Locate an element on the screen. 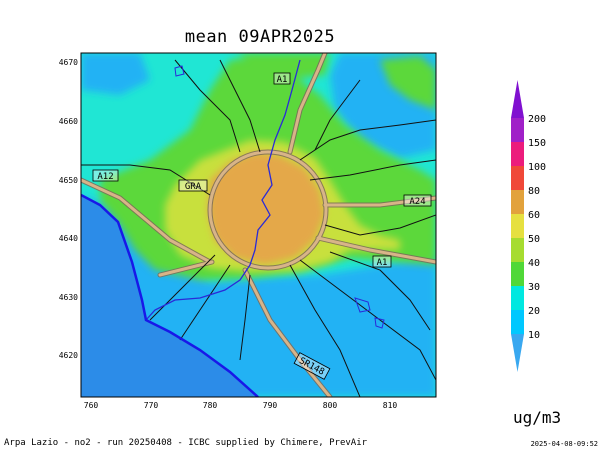 Image resolution: width=600 pixels, height=450 pixels. y-axis: 4670 4660 4650 4640 4630 4620 is located at coordinates (68, 209).